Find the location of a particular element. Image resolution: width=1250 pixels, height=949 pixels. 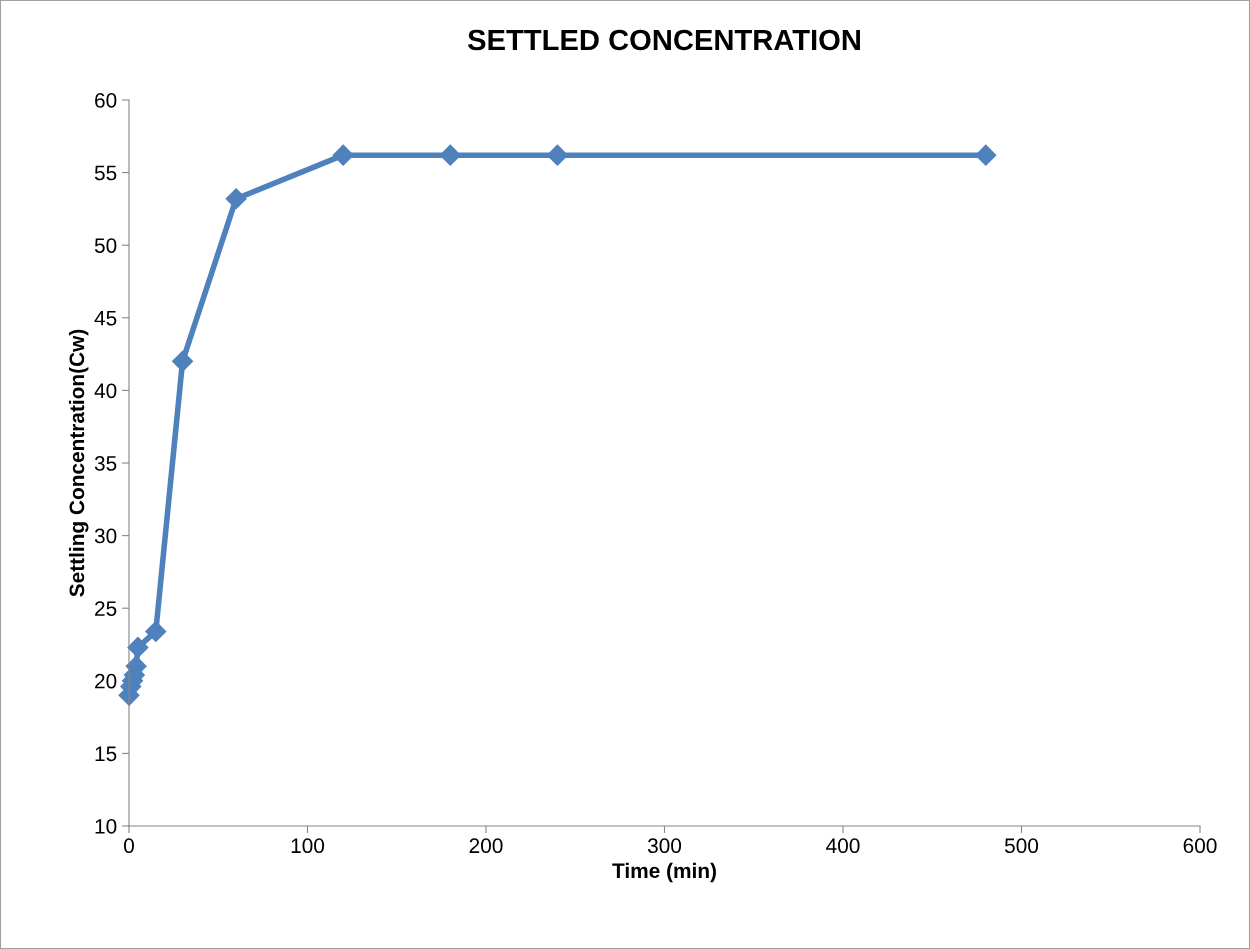

y-tick-label: 15 is located at coordinates (106, 754).